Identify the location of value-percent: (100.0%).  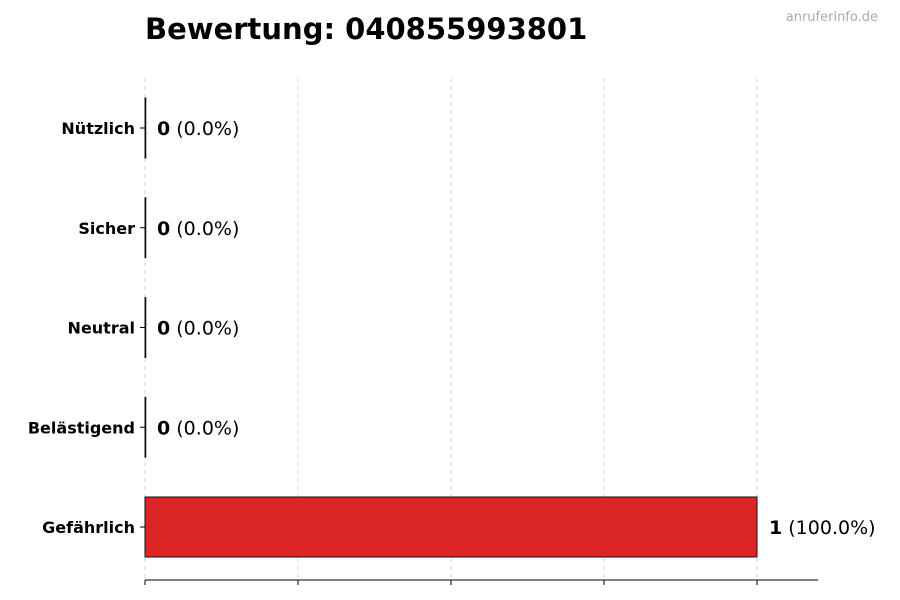
(828, 528).